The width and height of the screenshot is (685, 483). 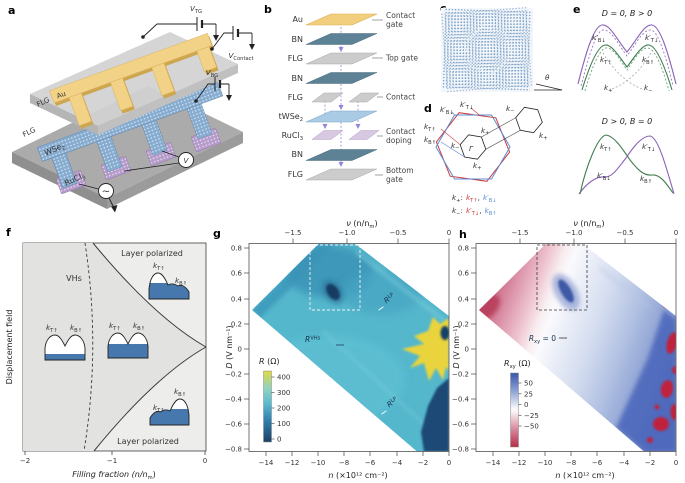 What do you see at coordinates (196, 9) in the screenshot?
I see `vtg-label: VTG` at bounding box center [196, 9].